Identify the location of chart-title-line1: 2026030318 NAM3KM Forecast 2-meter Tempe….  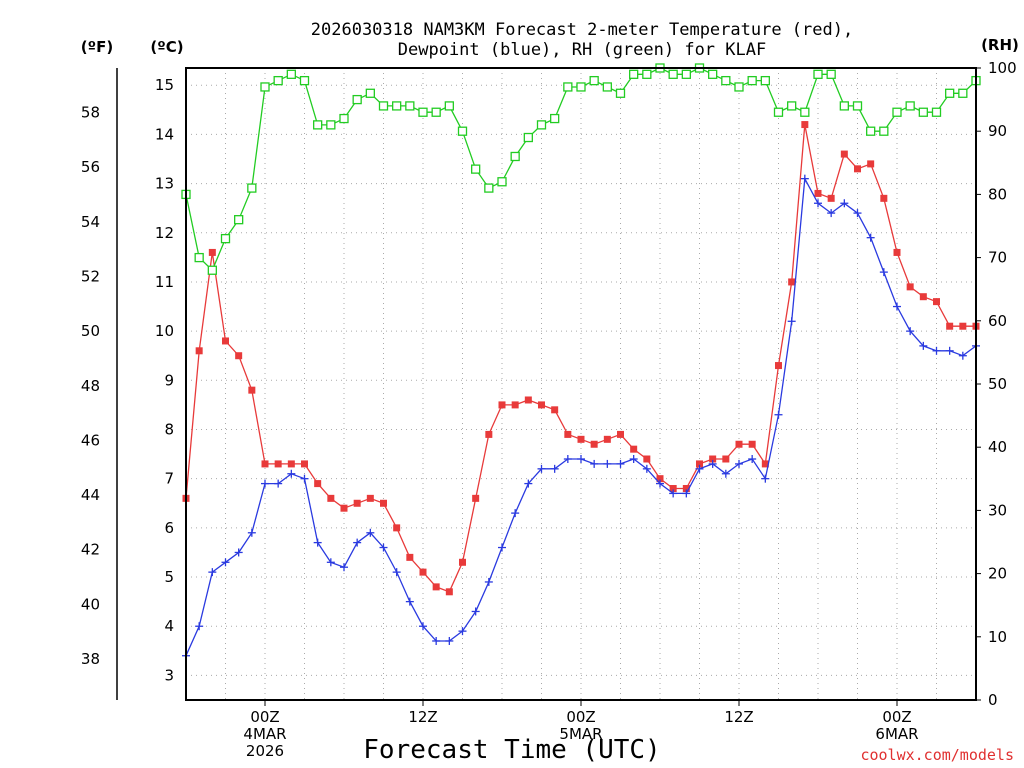
(582, 30).